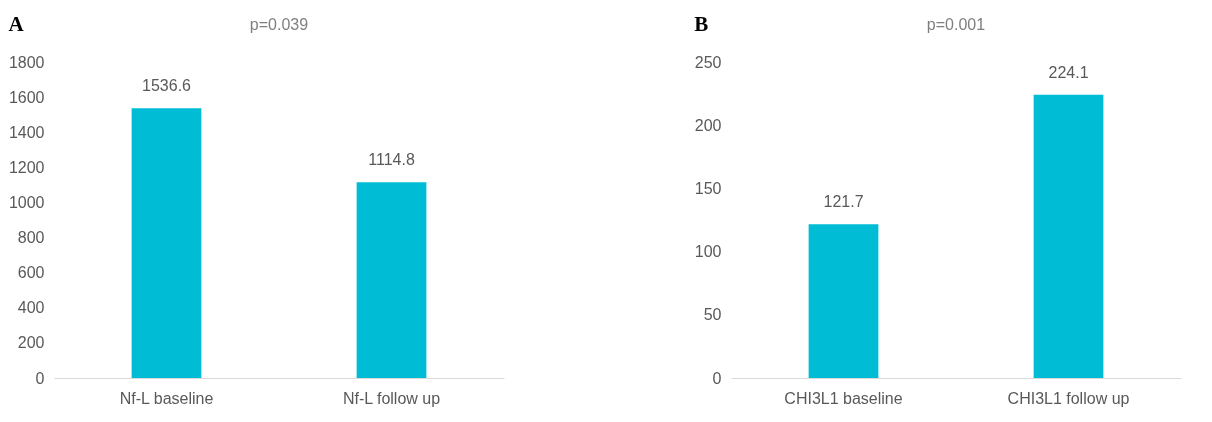 The height and width of the screenshot is (422, 1212). What do you see at coordinates (712, 315) in the screenshot?
I see `y-tick-label: 50` at bounding box center [712, 315].